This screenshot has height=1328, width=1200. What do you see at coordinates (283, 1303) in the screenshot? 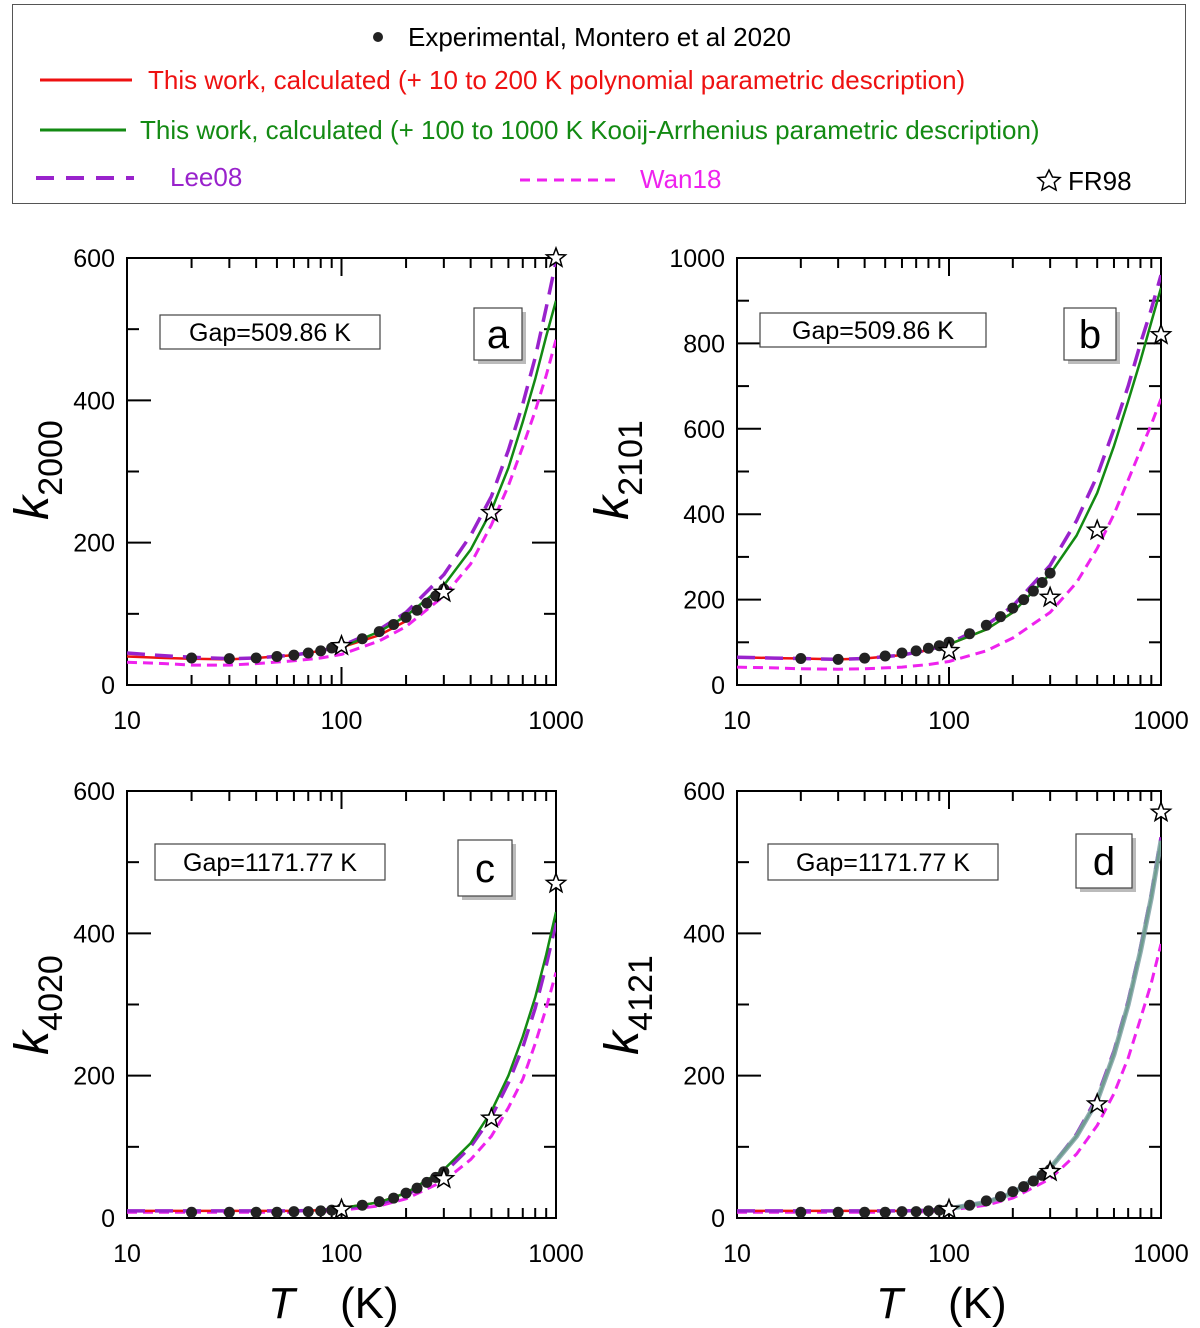
I see `x-axis-title-t: T` at bounding box center [283, 1303].